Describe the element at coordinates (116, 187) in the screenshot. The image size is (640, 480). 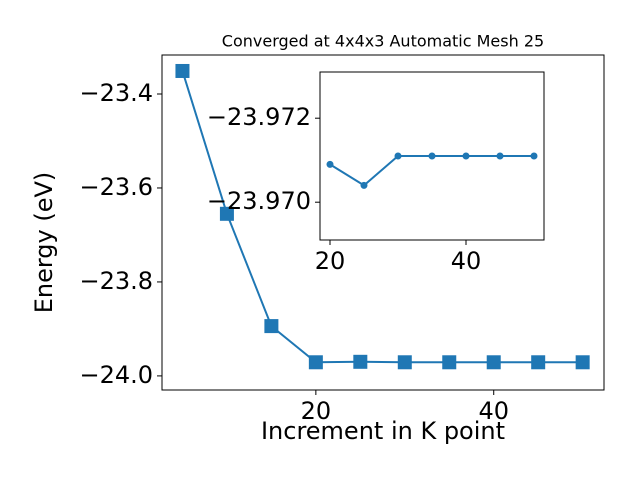
I see `y-tick-label: −23.6` at that location.